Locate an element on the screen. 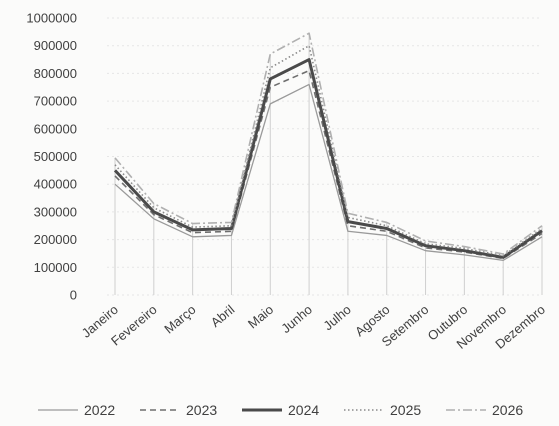 The width and height of the screenshot is (559, 426). x-tick-label: Março is located at coordinates (179, 319).